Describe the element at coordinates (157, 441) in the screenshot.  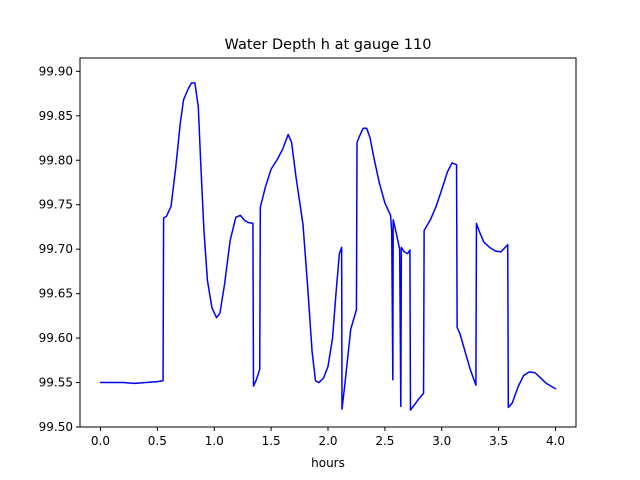
I see `x-tick-label: 0.5` at that location.